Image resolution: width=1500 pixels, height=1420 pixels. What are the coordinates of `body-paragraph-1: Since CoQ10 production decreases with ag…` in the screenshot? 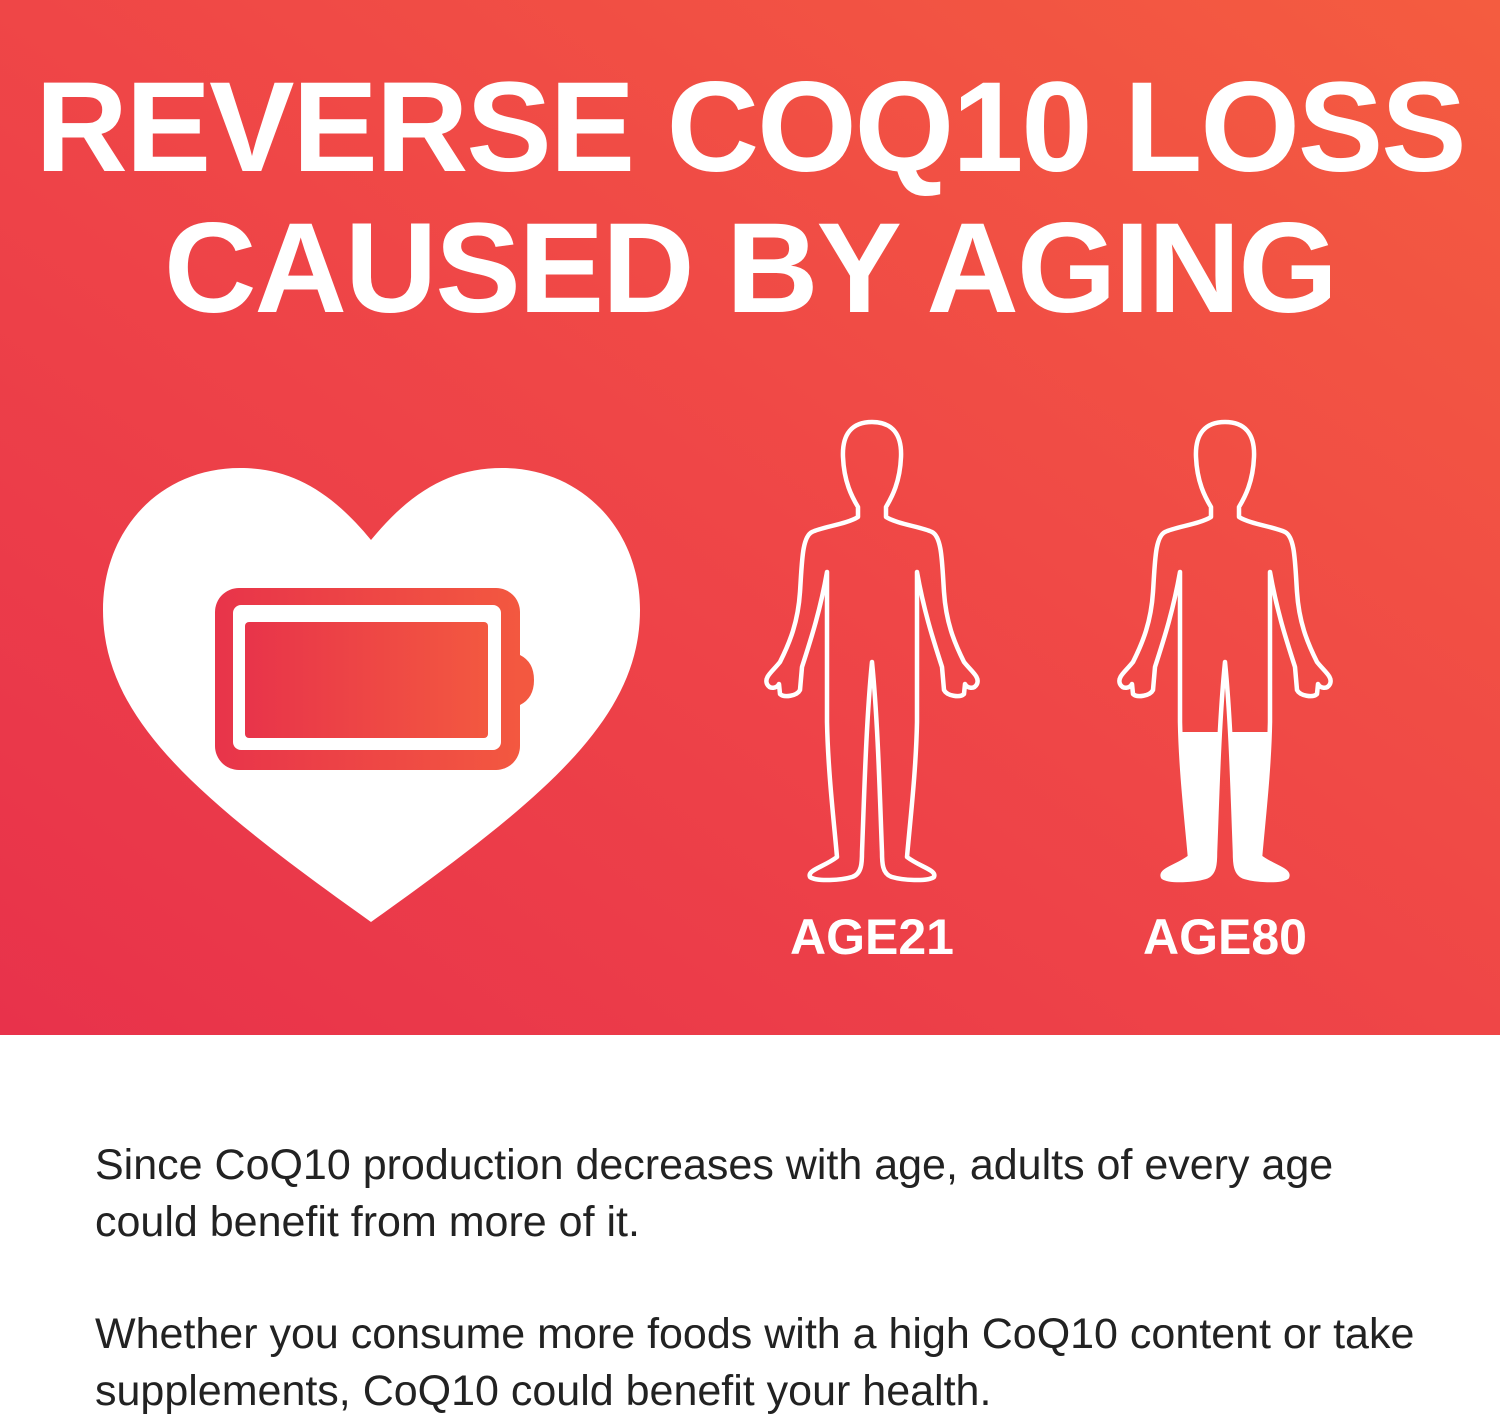 It's located at (714, 1193).